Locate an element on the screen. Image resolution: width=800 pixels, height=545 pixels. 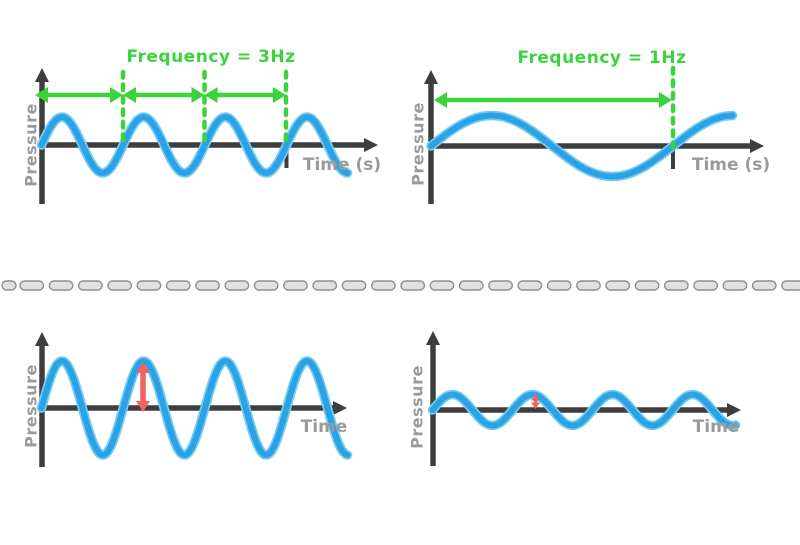
panel-high-frequency-wave is located at coordinates (206, 136).